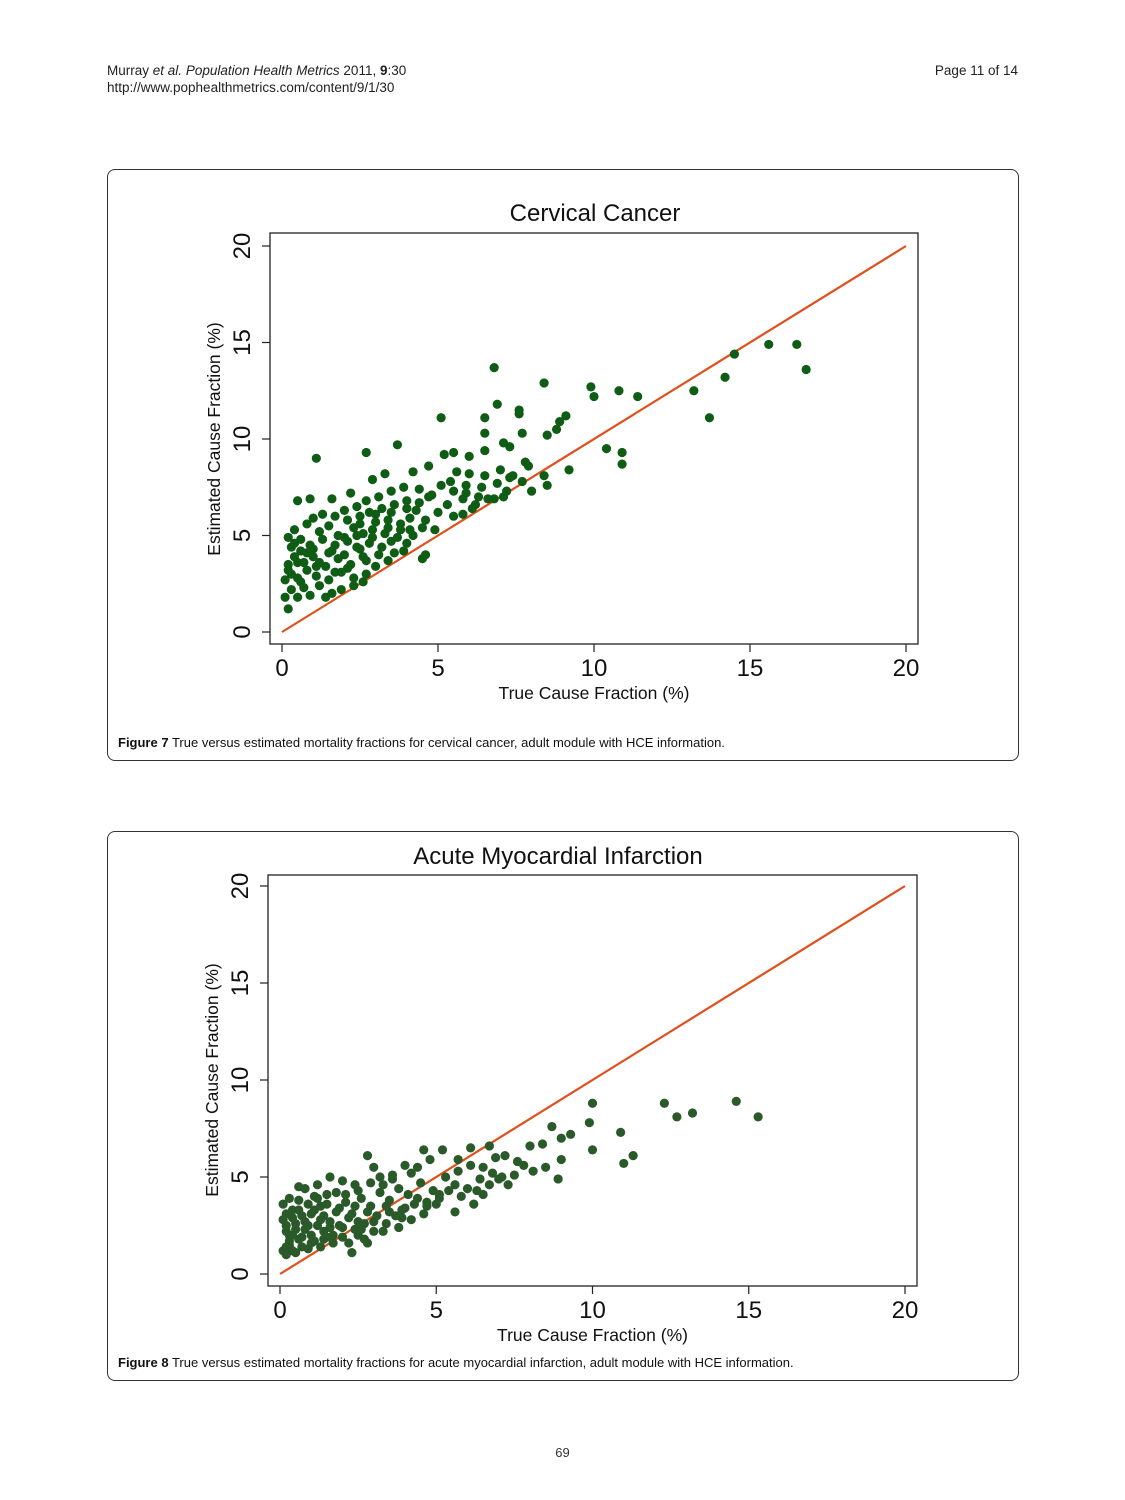 This screenshot has height=1500, width=1125. I want to click on x-tick-label: 20, so click(906, 668).